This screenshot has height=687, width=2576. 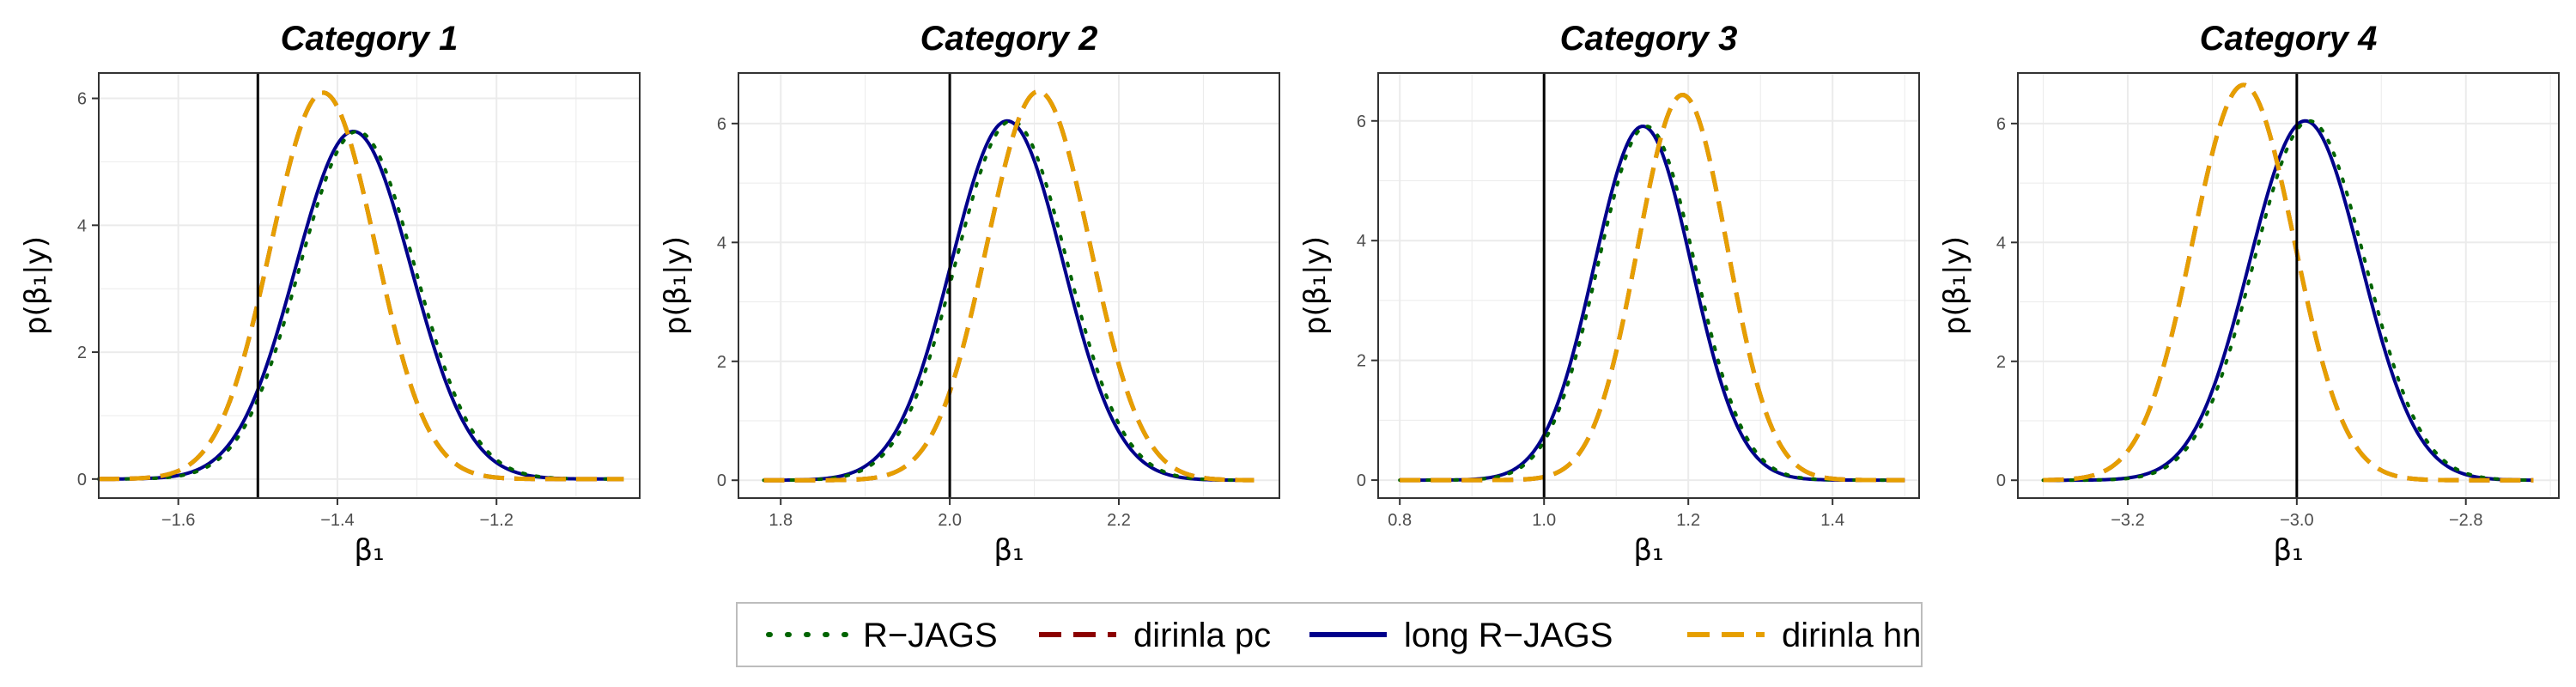 What do you see at coordinates (370, 39) in the screenshot?
I see `panel-title: Category 1` at bounding box center [370, 39].